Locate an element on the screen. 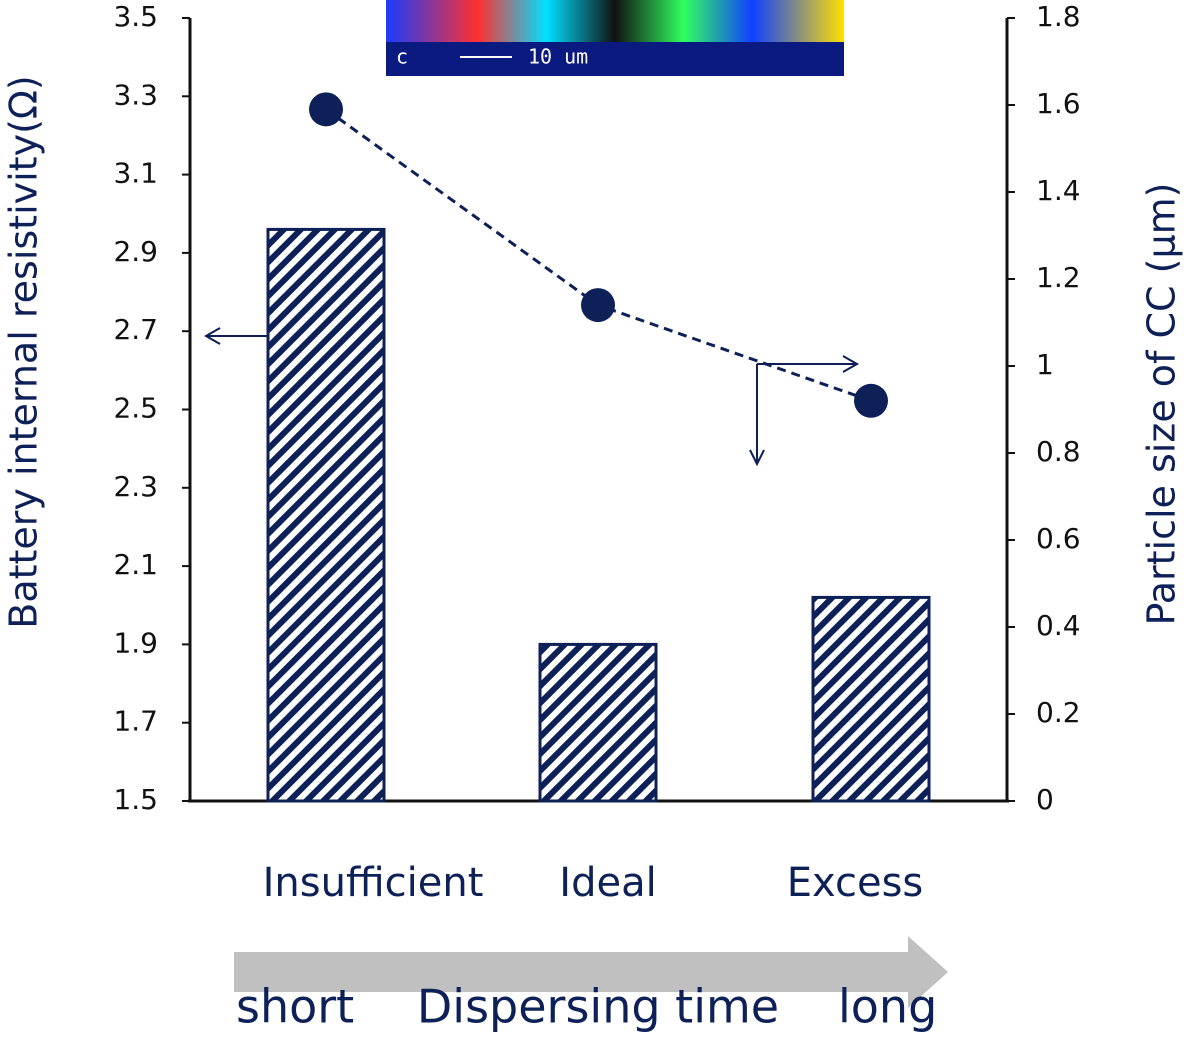  y-tick-label: 3.1 is located at coordinates (135, 173).